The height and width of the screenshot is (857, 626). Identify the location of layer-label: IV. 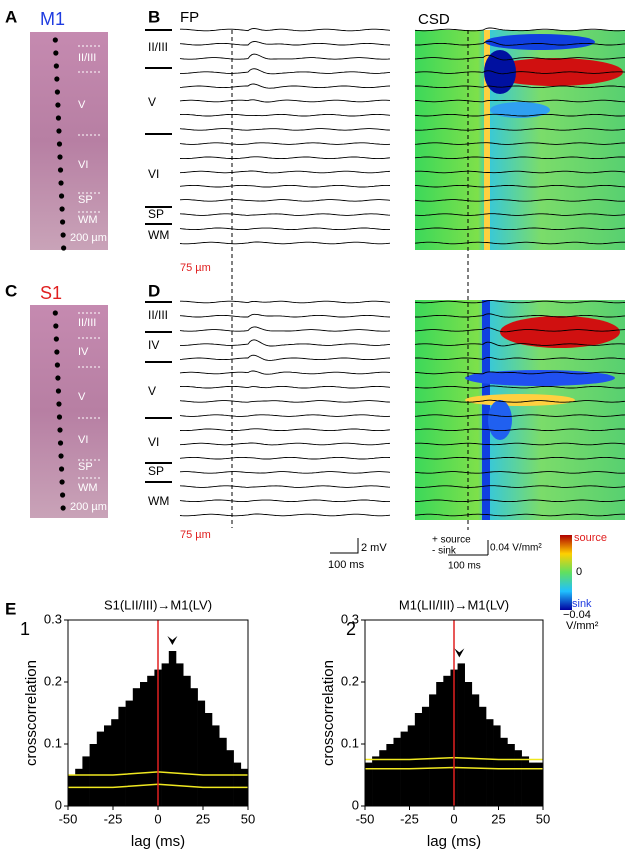
(153, 345).